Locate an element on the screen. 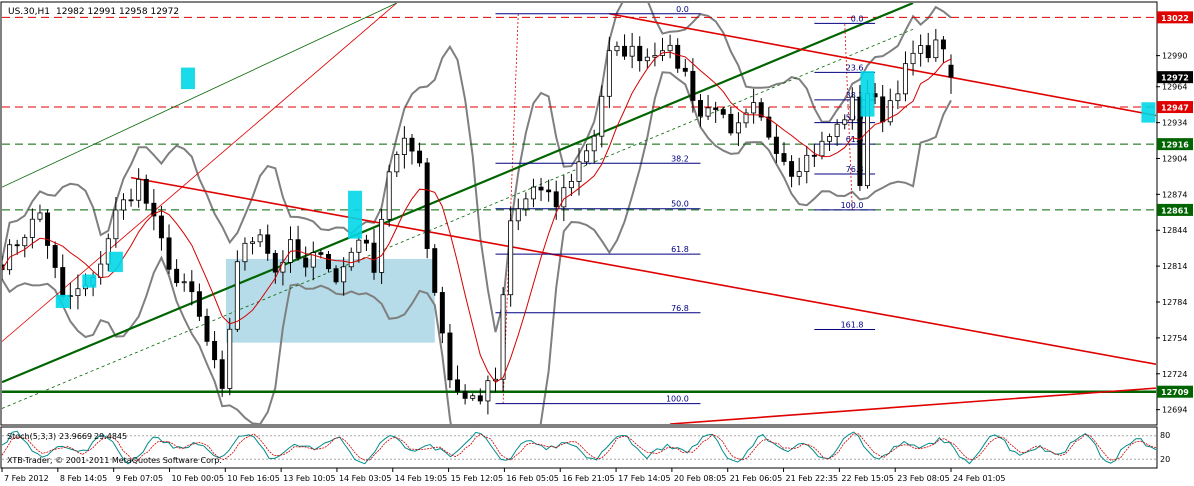  stoch-scale-bottom: 20 is located at coordinates (1165, 459).